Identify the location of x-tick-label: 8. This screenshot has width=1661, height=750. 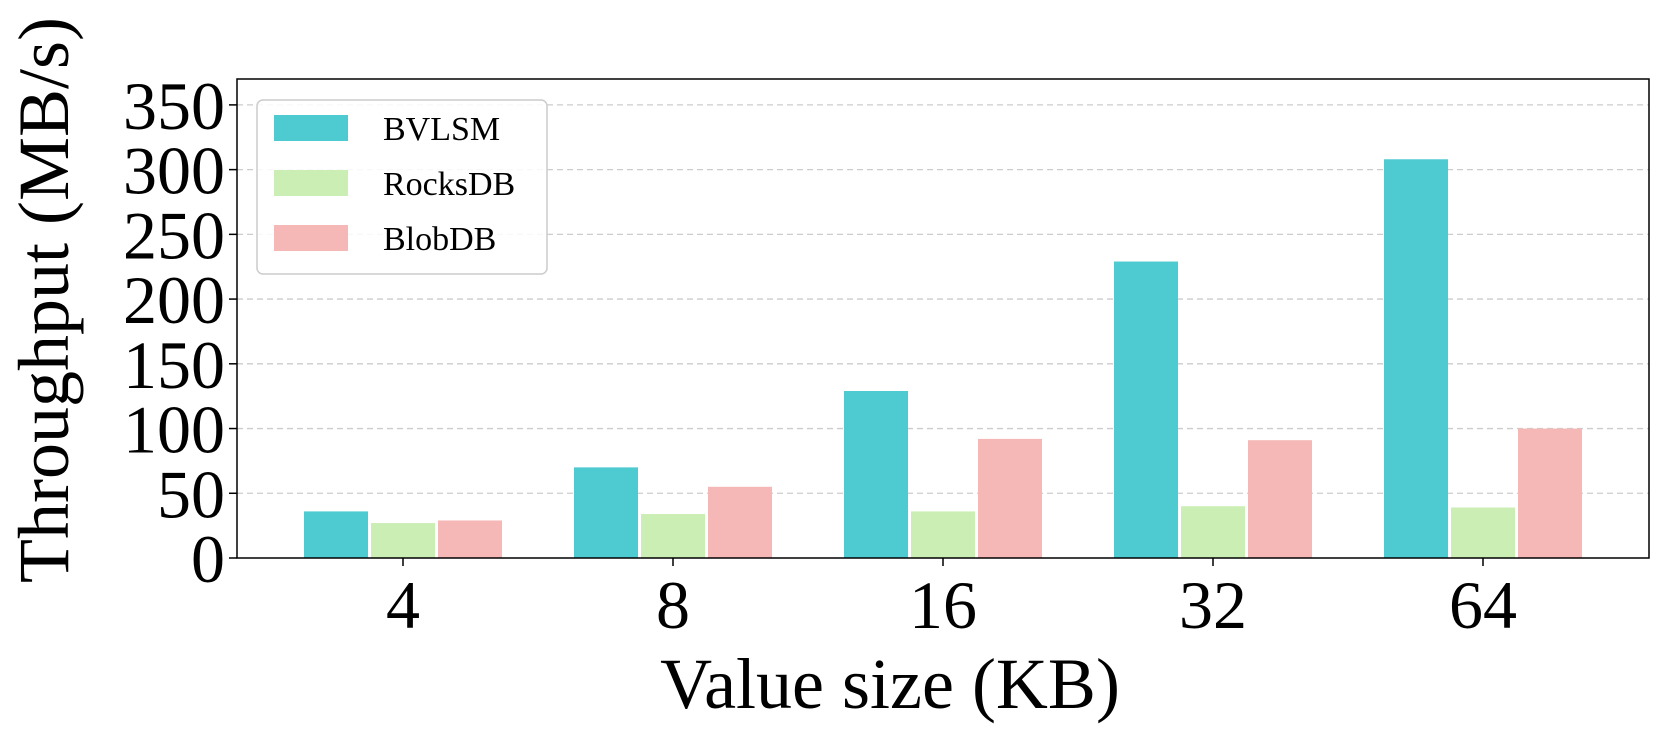
(673, 605).